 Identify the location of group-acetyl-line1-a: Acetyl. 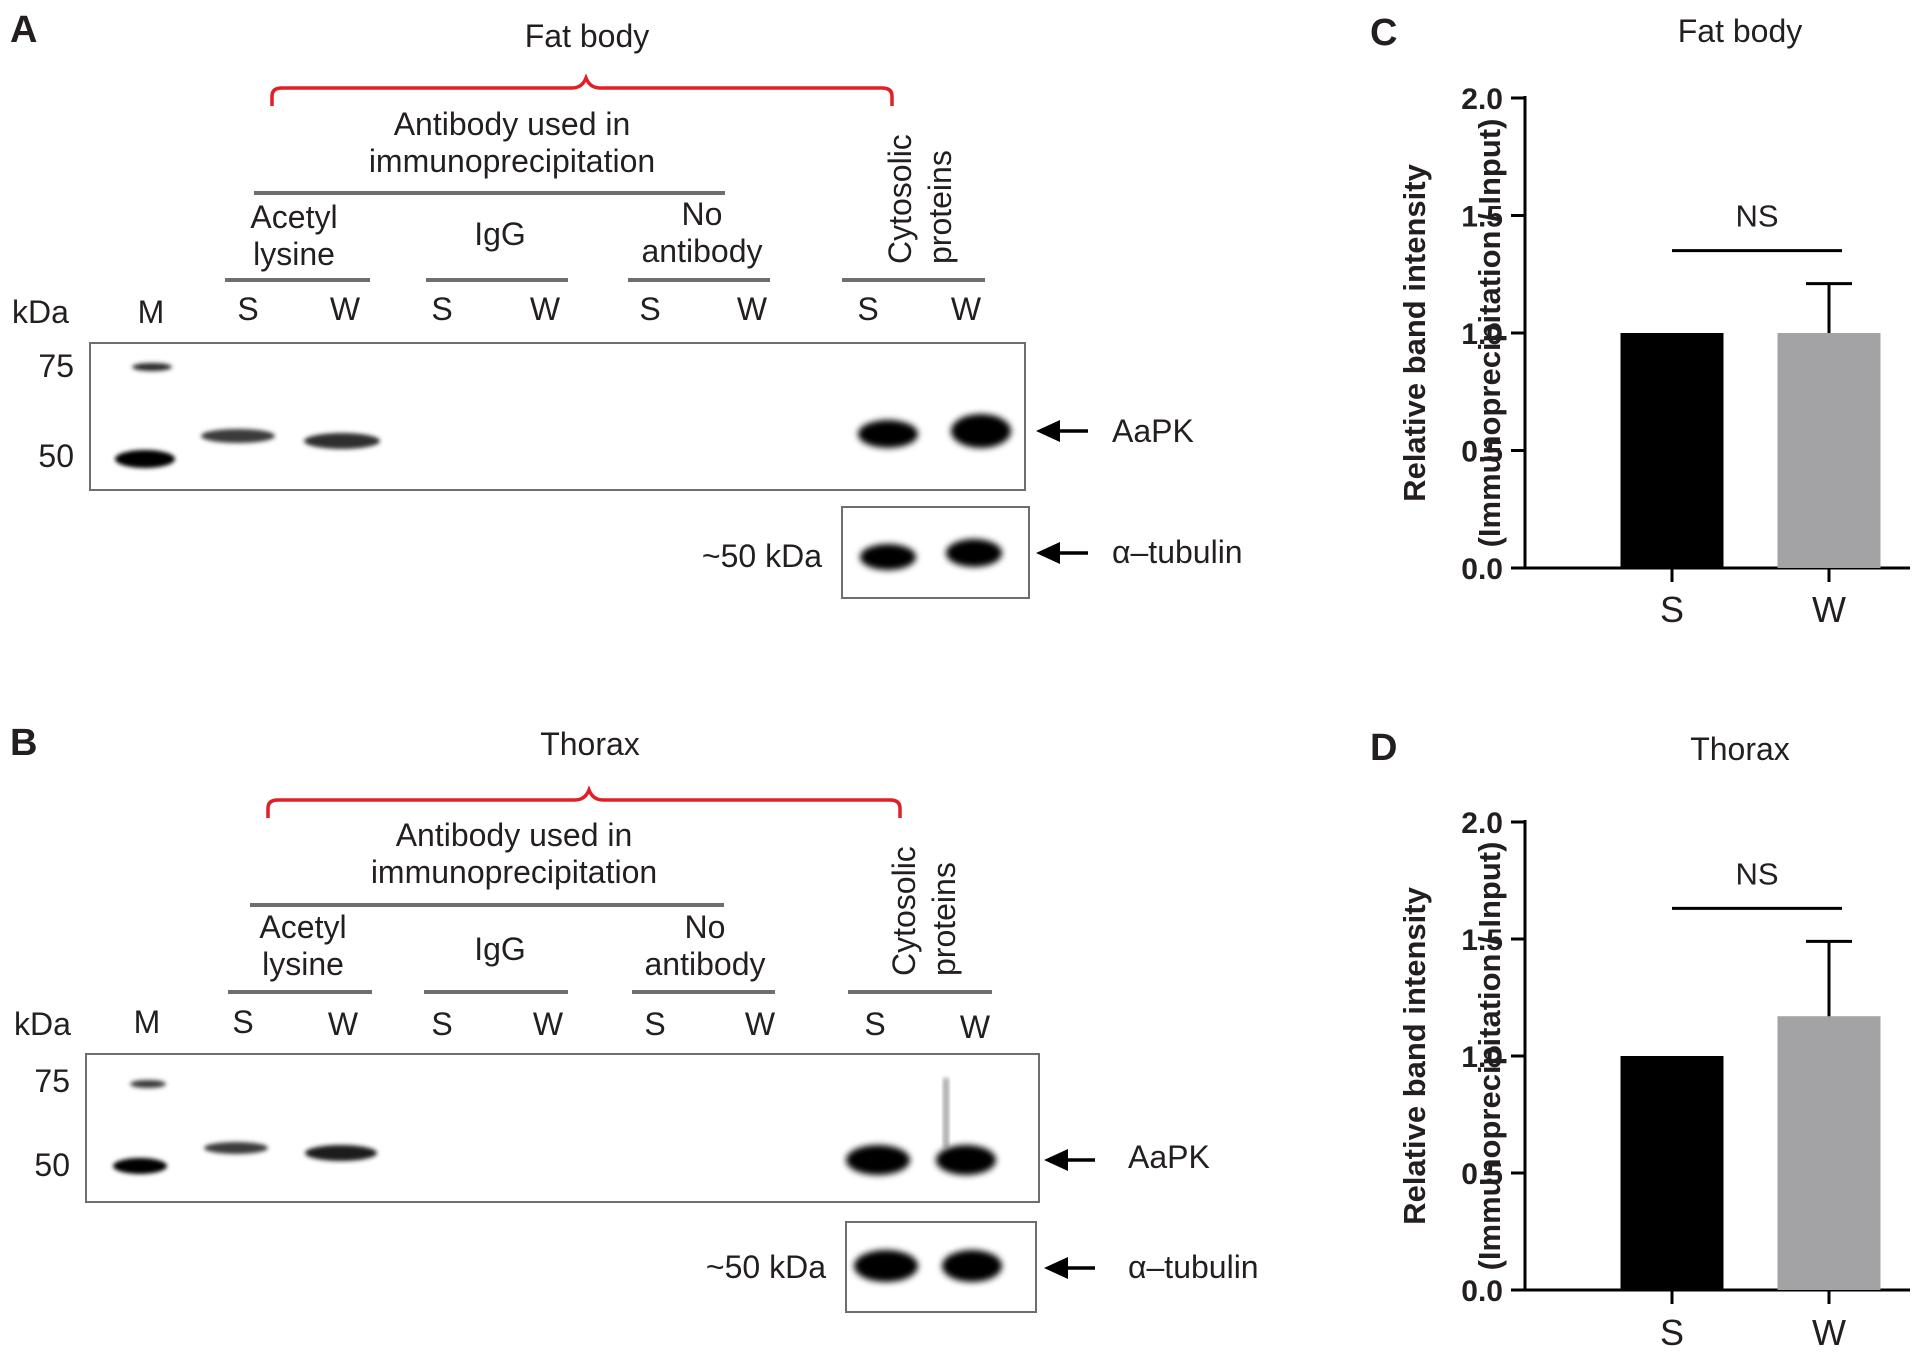
(293, 217).